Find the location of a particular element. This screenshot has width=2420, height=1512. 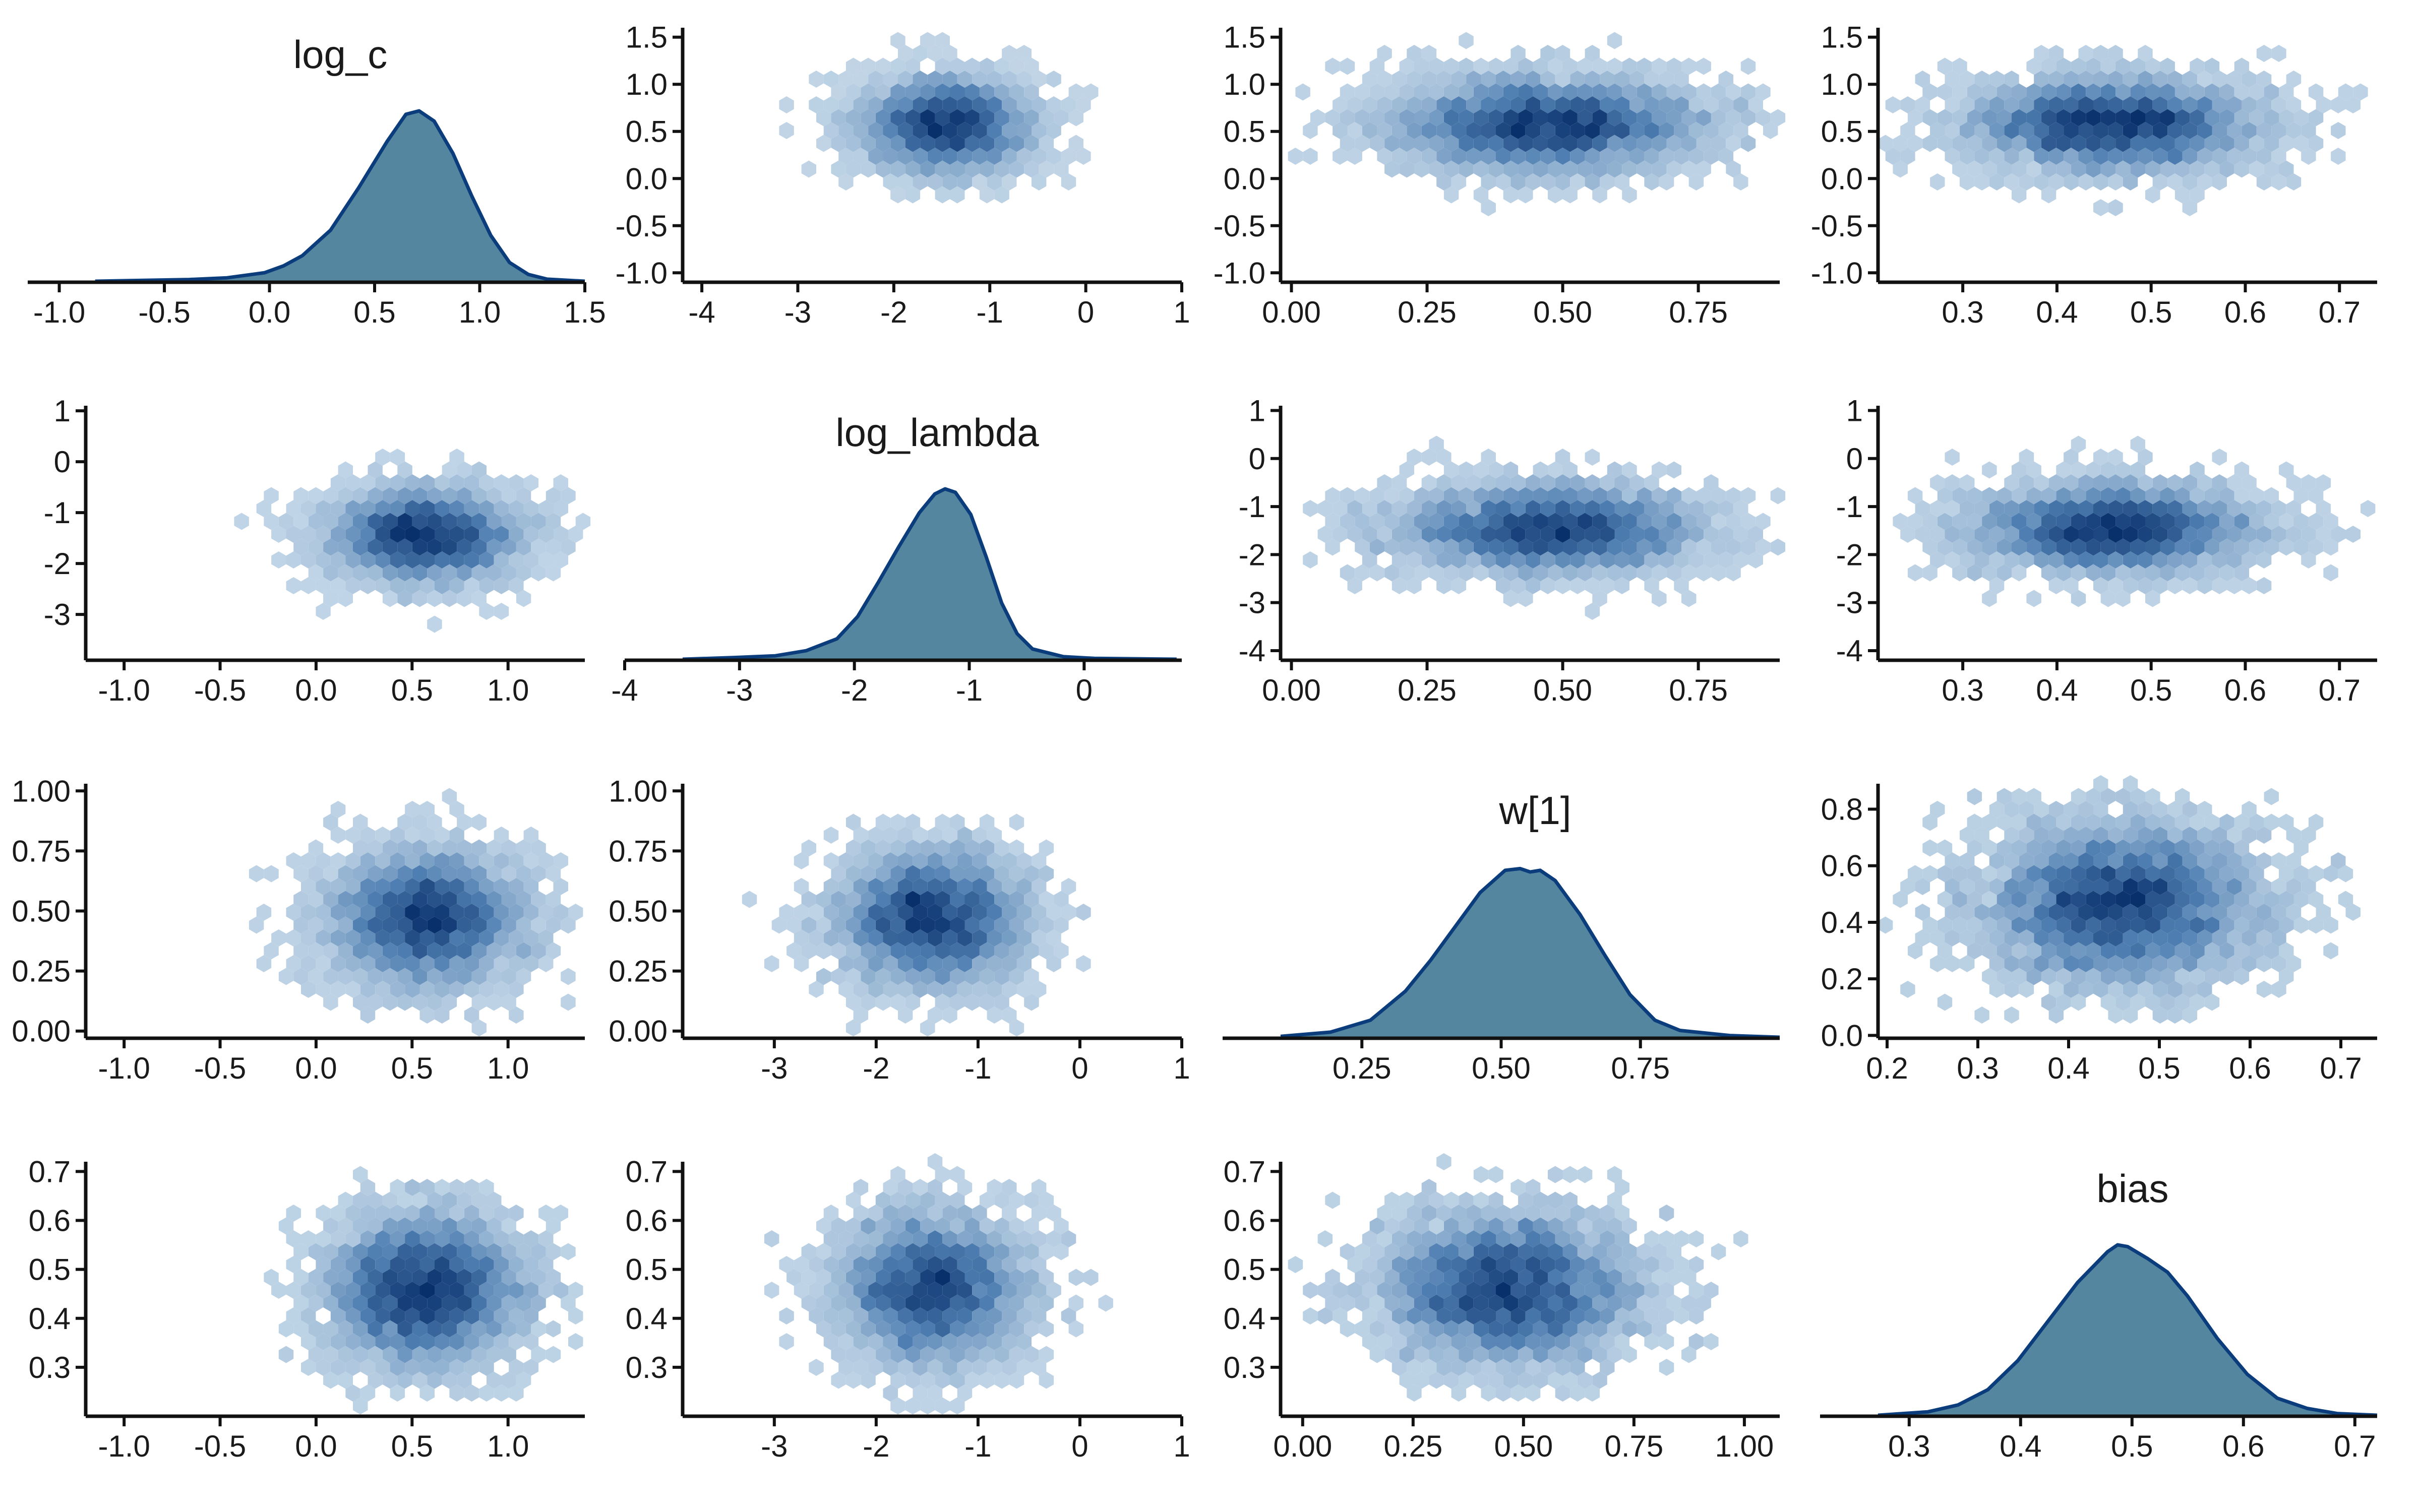

hexbin-bias-vs-log-c-panel: -1.0 -0.5 0.0 0.5 1.00.30.40.50.60.7 is located at coordinates (307, 1309).